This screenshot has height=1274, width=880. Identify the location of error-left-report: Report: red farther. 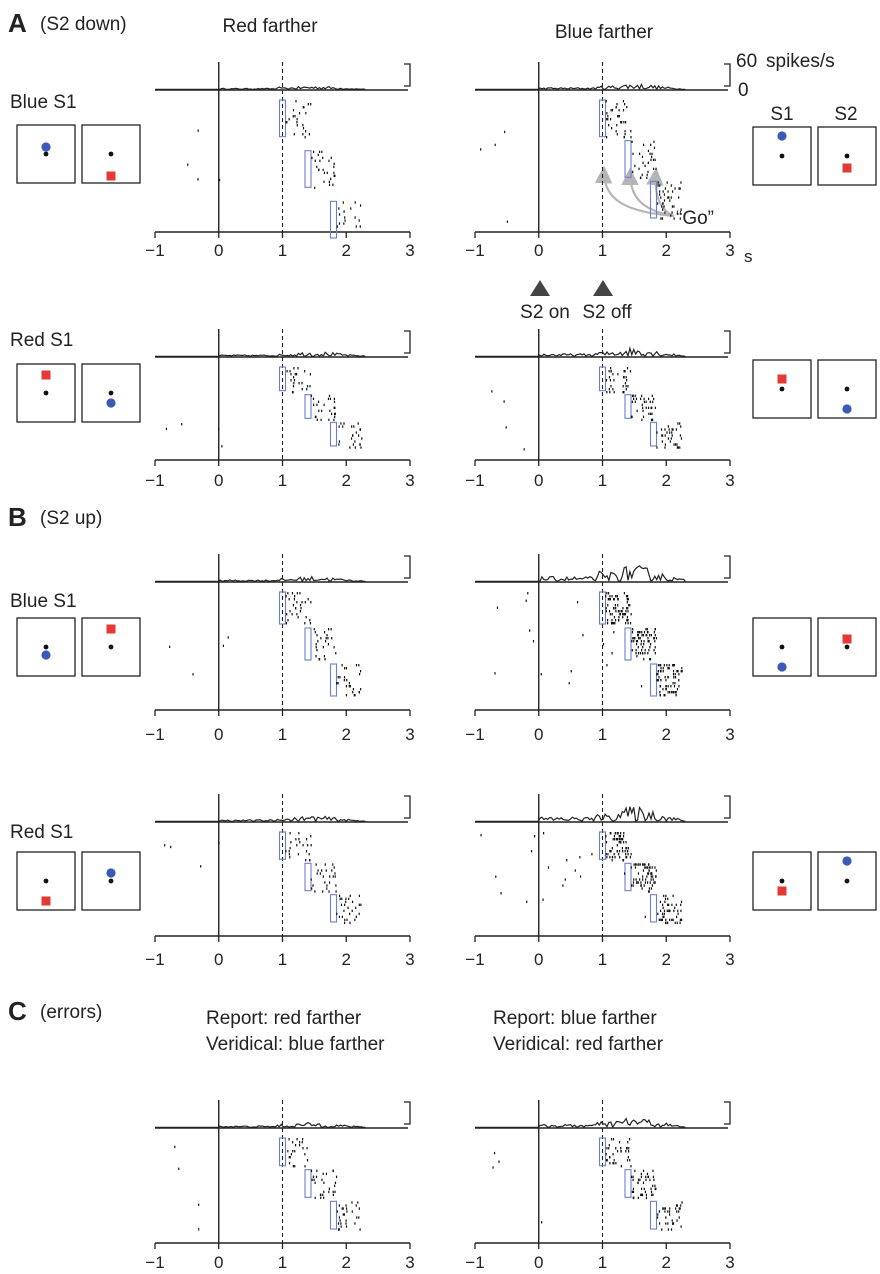
(284, 1018).